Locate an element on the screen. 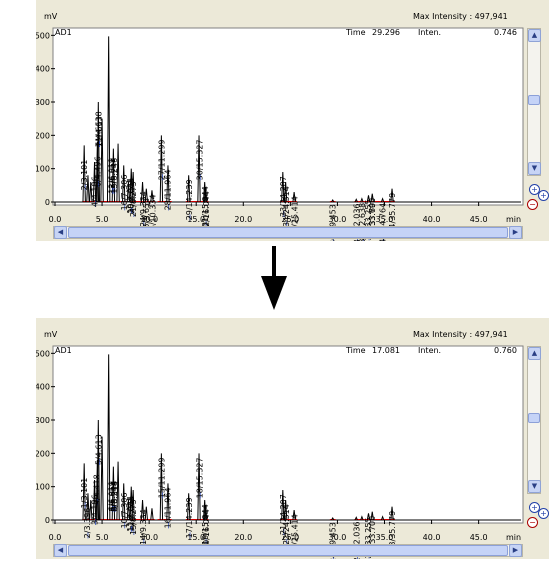 The width and height of the screenshot is (549, 563). x-tick-label: 10.0 is located at coordinates (149, 219).